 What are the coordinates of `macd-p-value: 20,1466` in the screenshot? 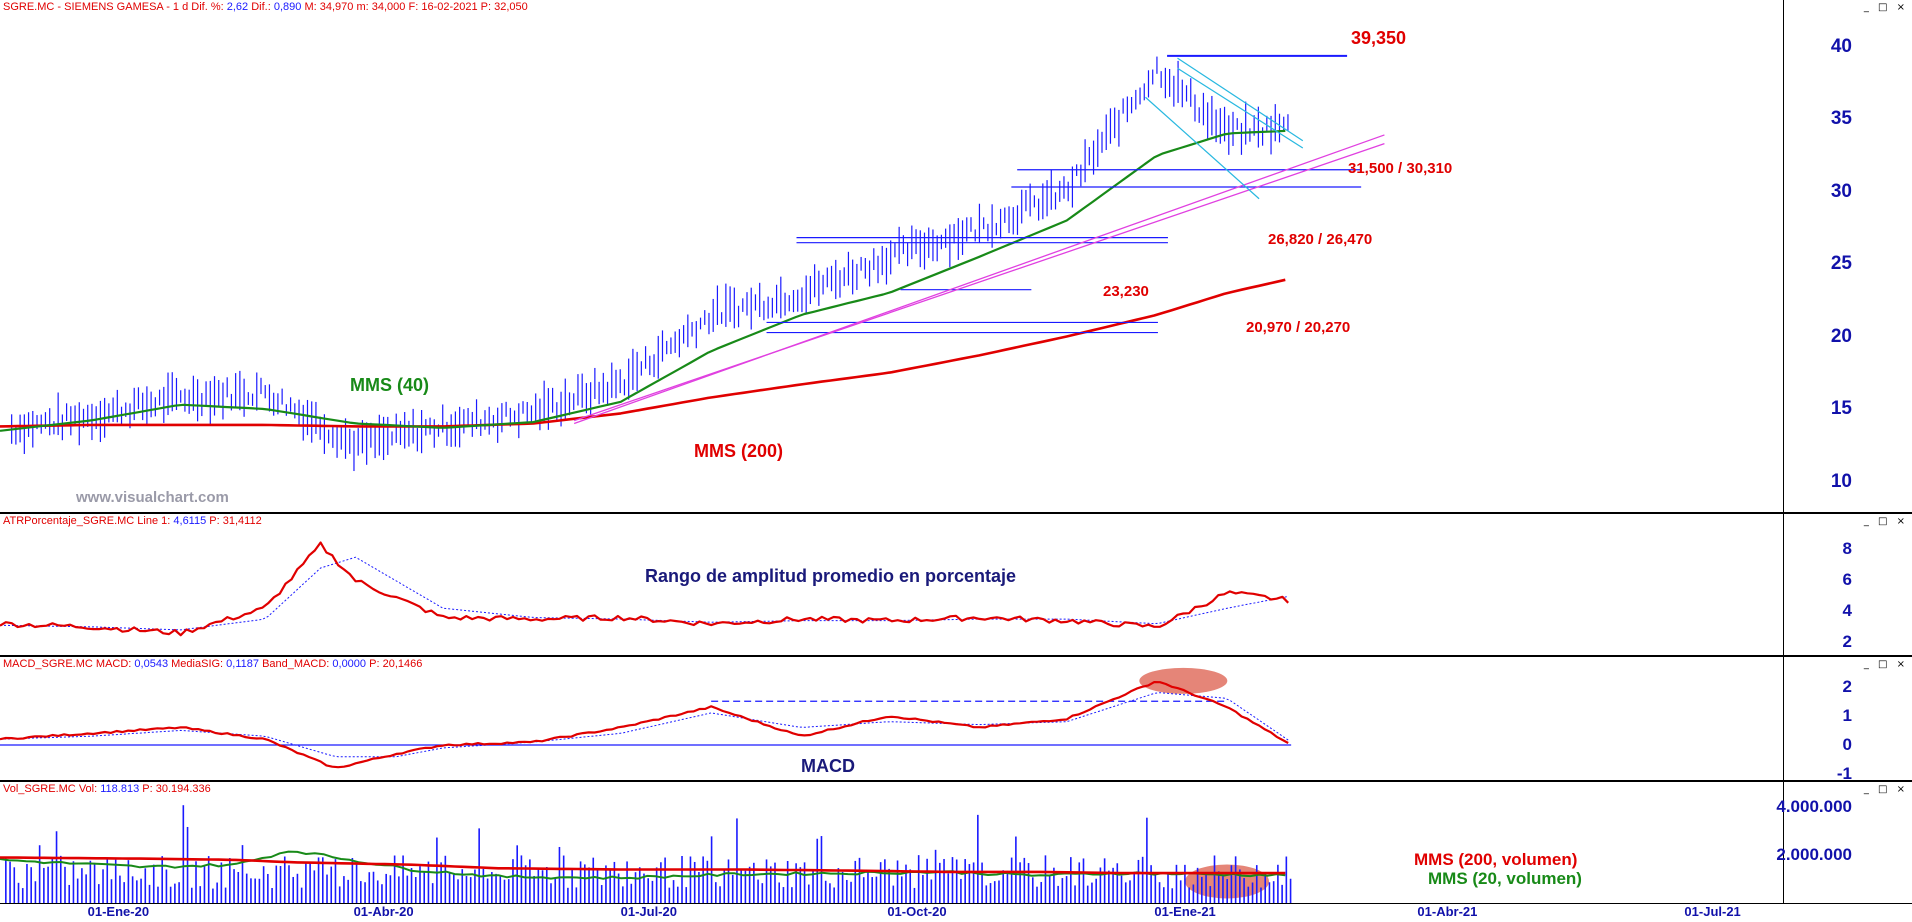 It's located at (402, 664).